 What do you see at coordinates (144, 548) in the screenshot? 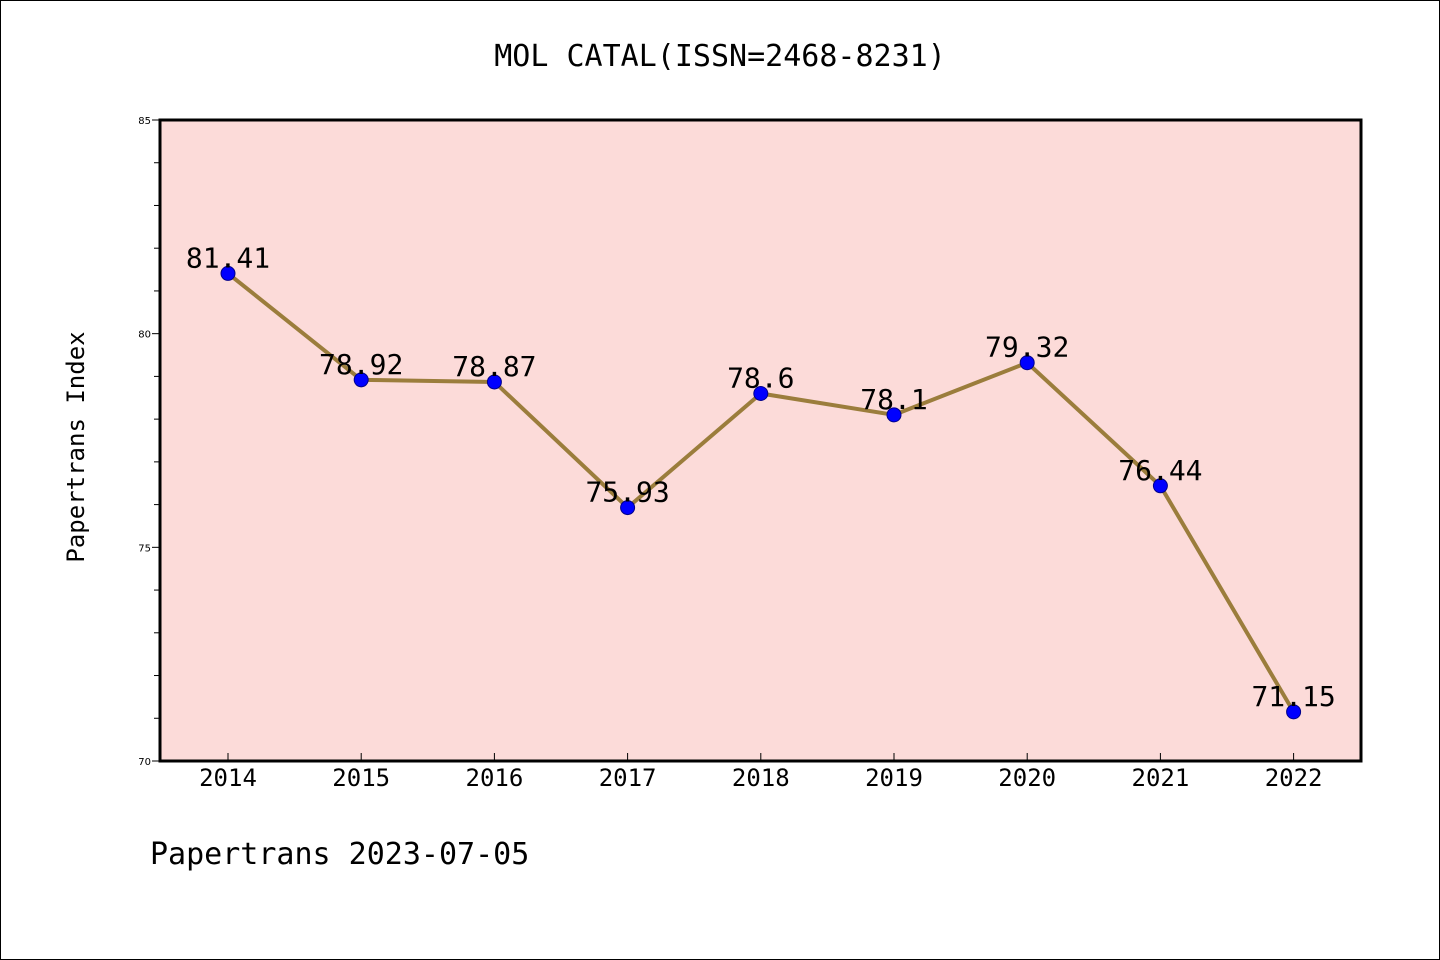
I see `y-tick-label: 75` at bounding box center [144, 548].